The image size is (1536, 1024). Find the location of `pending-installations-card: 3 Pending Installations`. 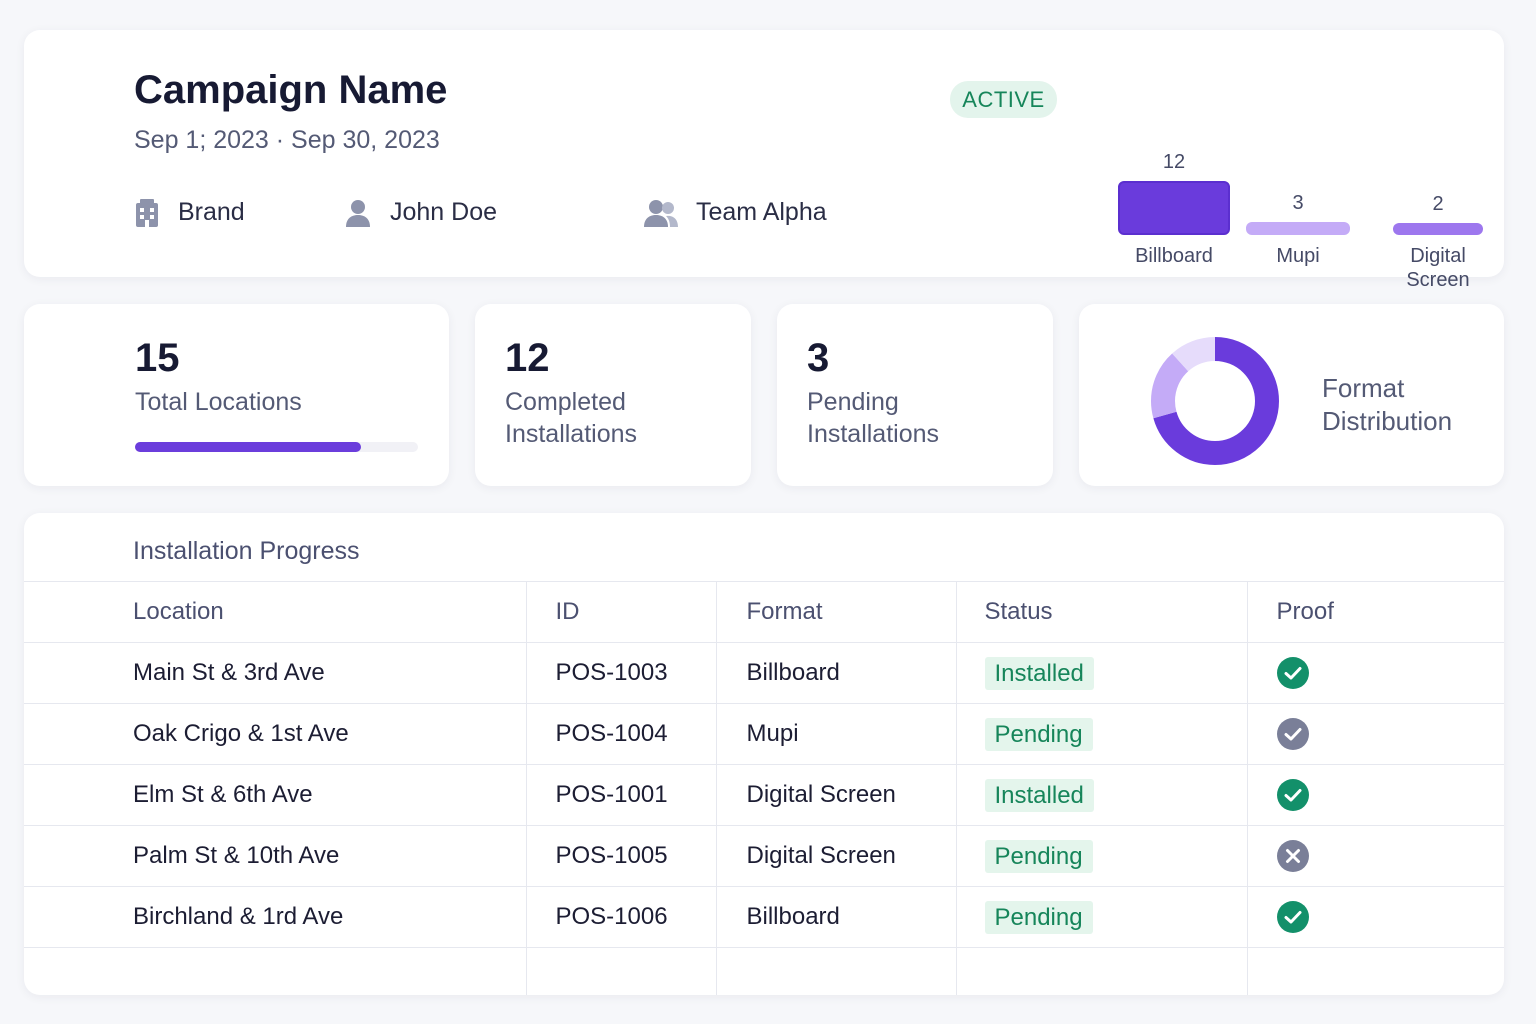

pending-installations-card: 3 Pending Installations is located at coordinates (915, 395).